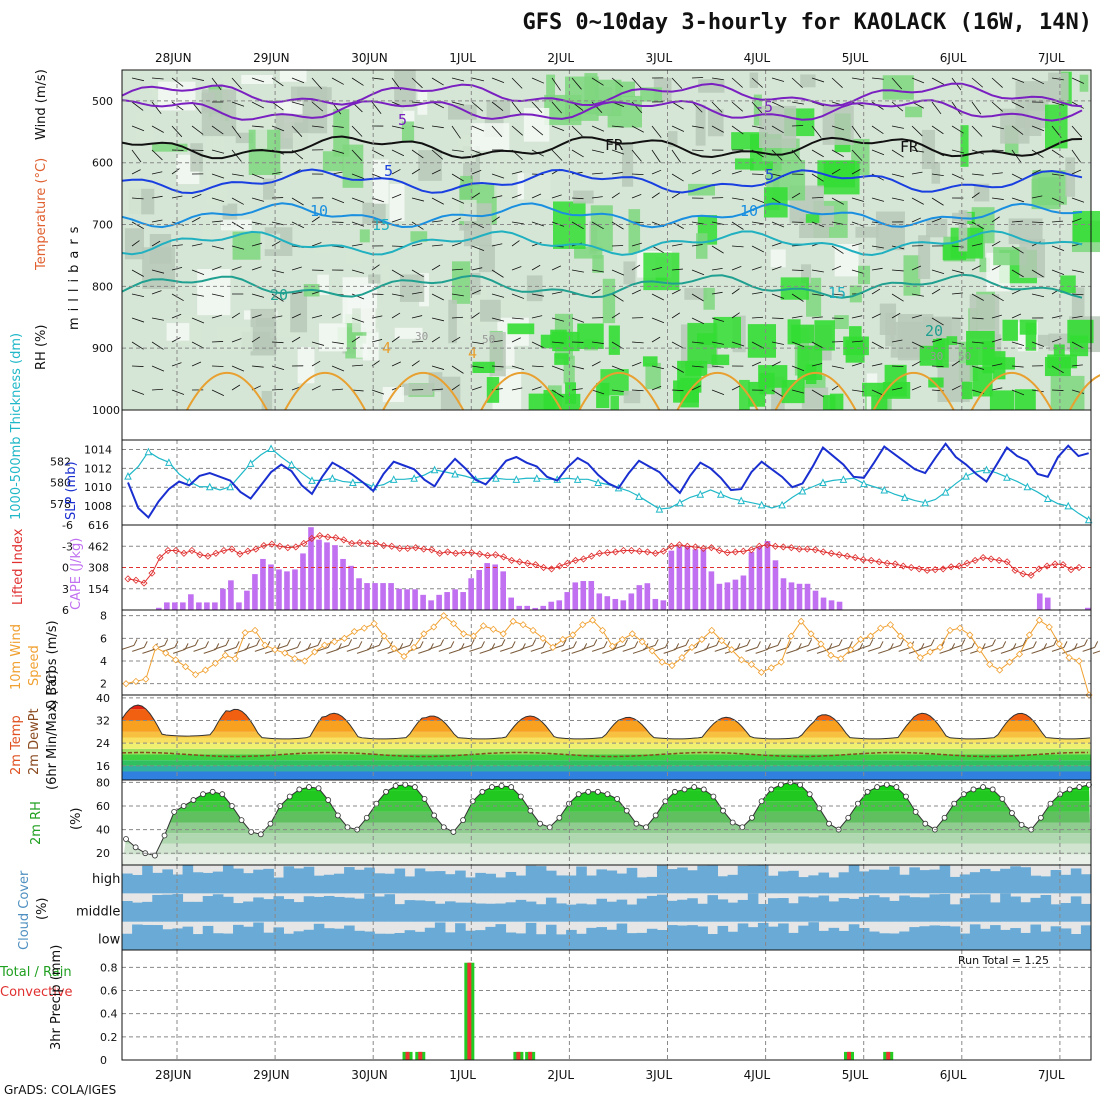 This screenshot has width=1100, height=1100. What do you see at coordinates (34, 665) in the screenshot?
I see `wind10-ylabel: 10m Wind Speed & Barbs (m/s)` at bounding box center [34, 665].